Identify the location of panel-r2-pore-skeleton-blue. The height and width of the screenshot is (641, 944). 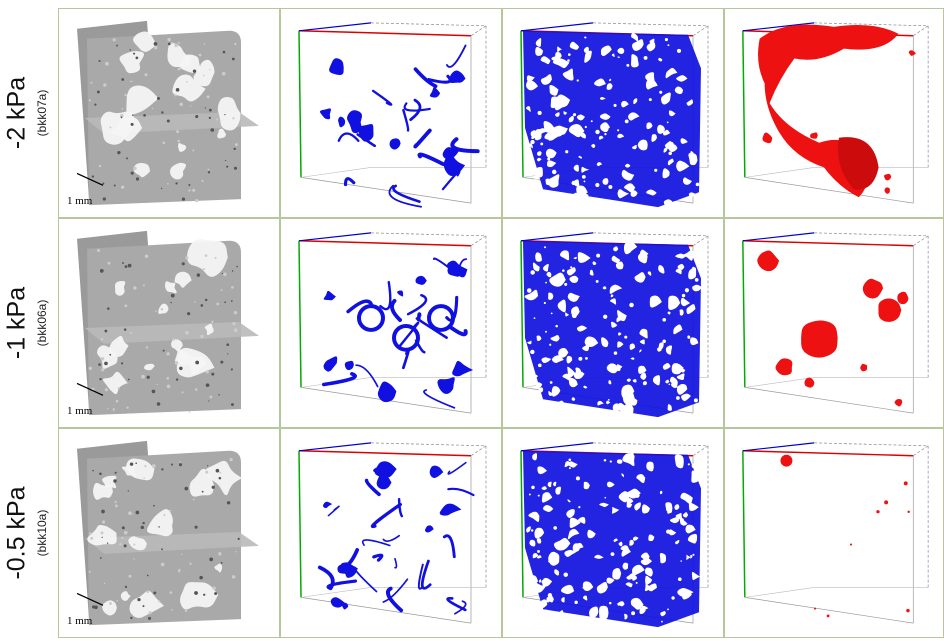
(391, 323).